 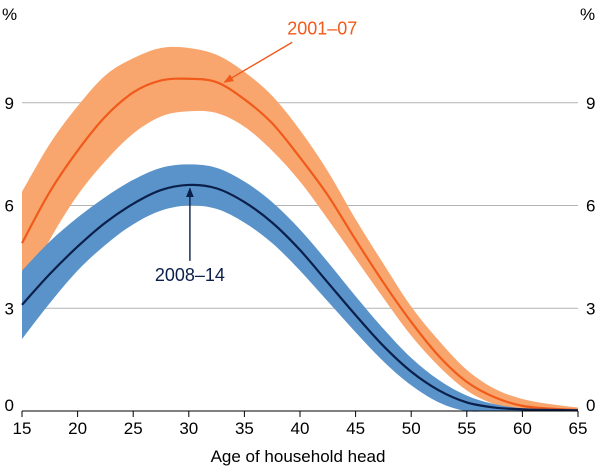 What do you see at coordinates (466, 428) in the screenshot?
I see `x-tick-label-55: 55` at bounding box center [466, 428].